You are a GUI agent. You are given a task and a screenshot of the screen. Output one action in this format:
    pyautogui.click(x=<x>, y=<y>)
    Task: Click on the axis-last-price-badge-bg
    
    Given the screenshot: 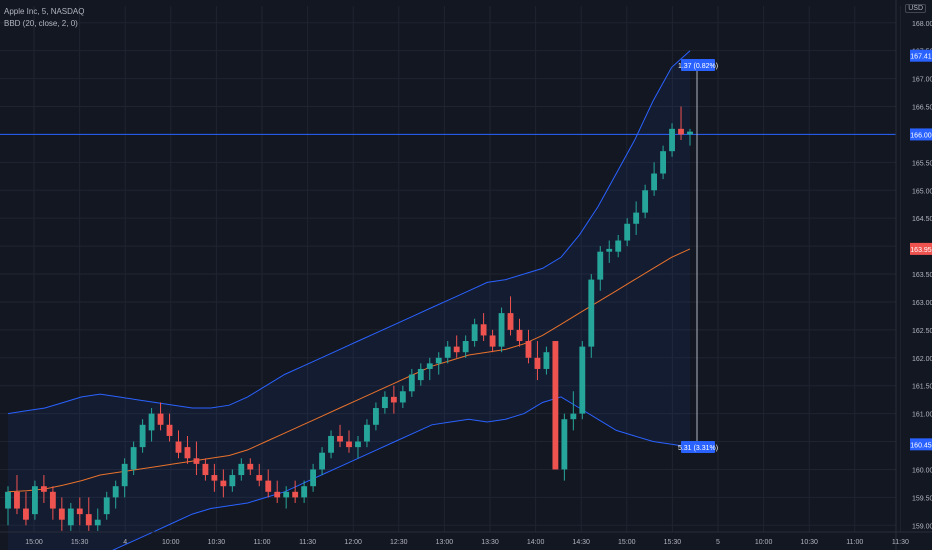 What is the action you would take?
    pyautogui.click(x=921, y=134)
    